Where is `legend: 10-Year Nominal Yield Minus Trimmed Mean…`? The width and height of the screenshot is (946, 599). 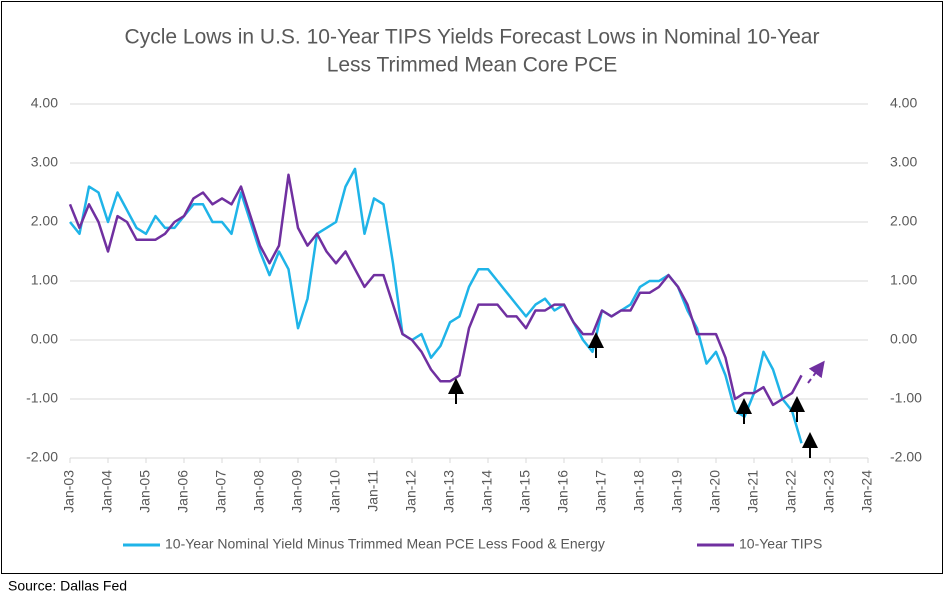 legend: 10-Year Nominal Yield Minus Trimmed Mean… is located at coordinates (472, 544).